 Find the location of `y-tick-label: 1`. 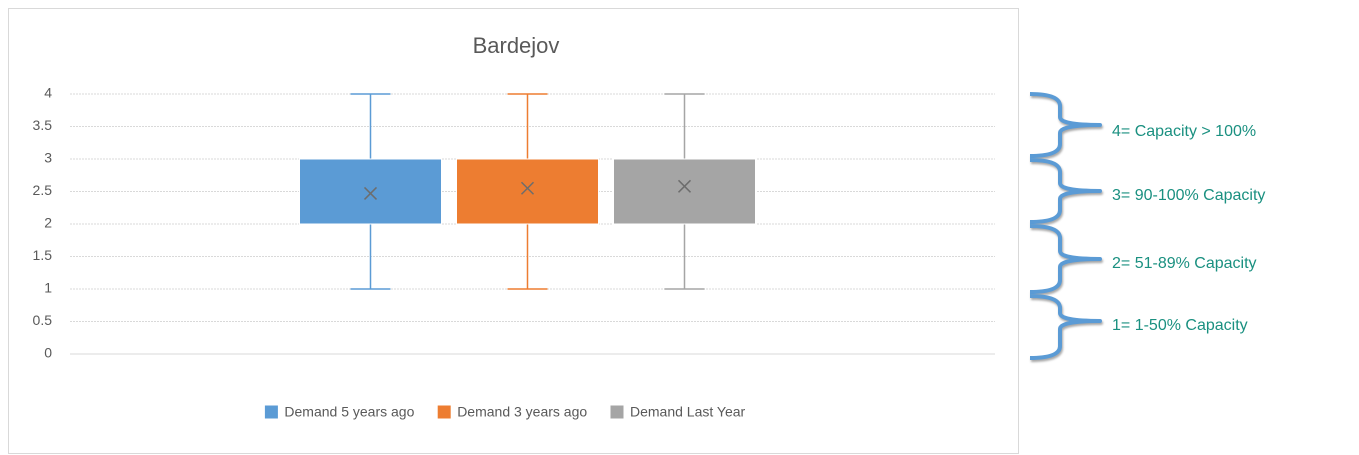

y-tick-label: 1 is located at coordinates (48, 288).